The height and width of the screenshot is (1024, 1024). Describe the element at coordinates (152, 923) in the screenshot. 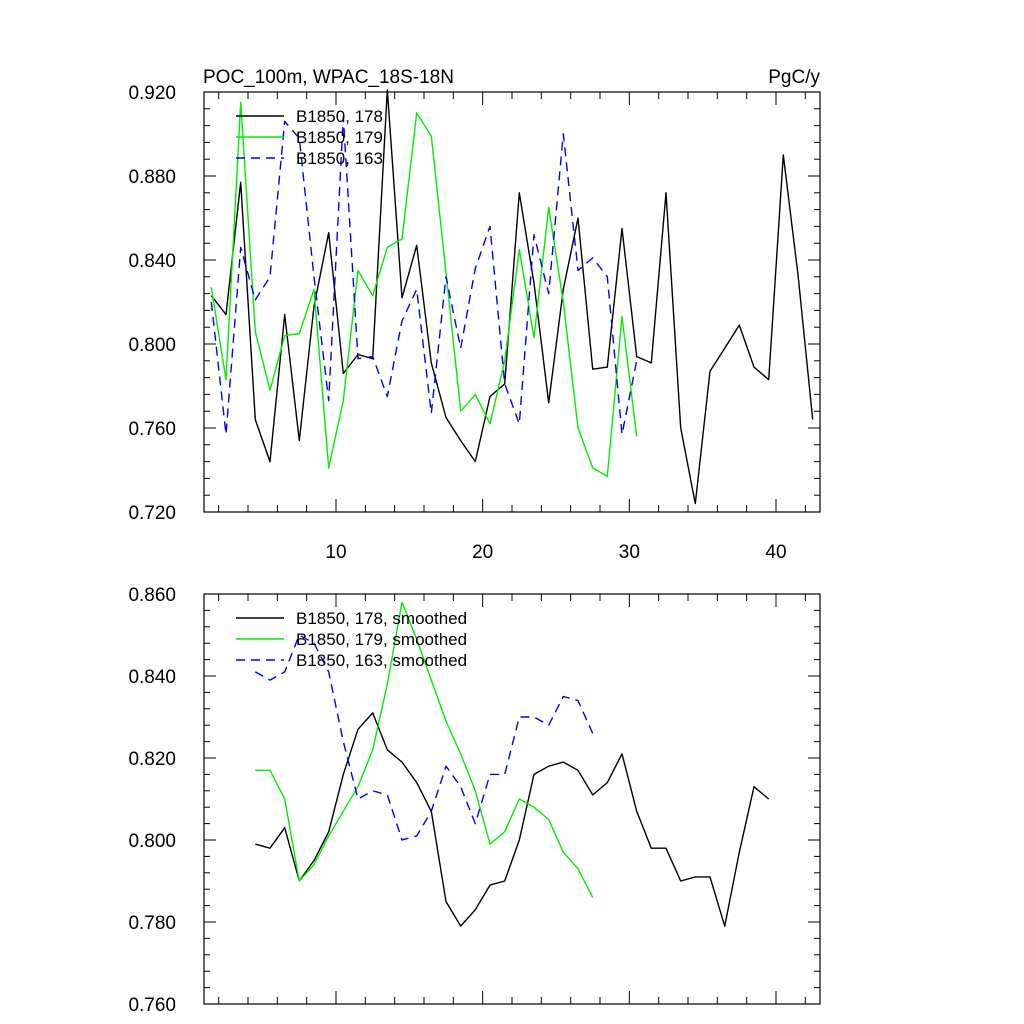

I see `y-tick-label: 0.780` at that location.